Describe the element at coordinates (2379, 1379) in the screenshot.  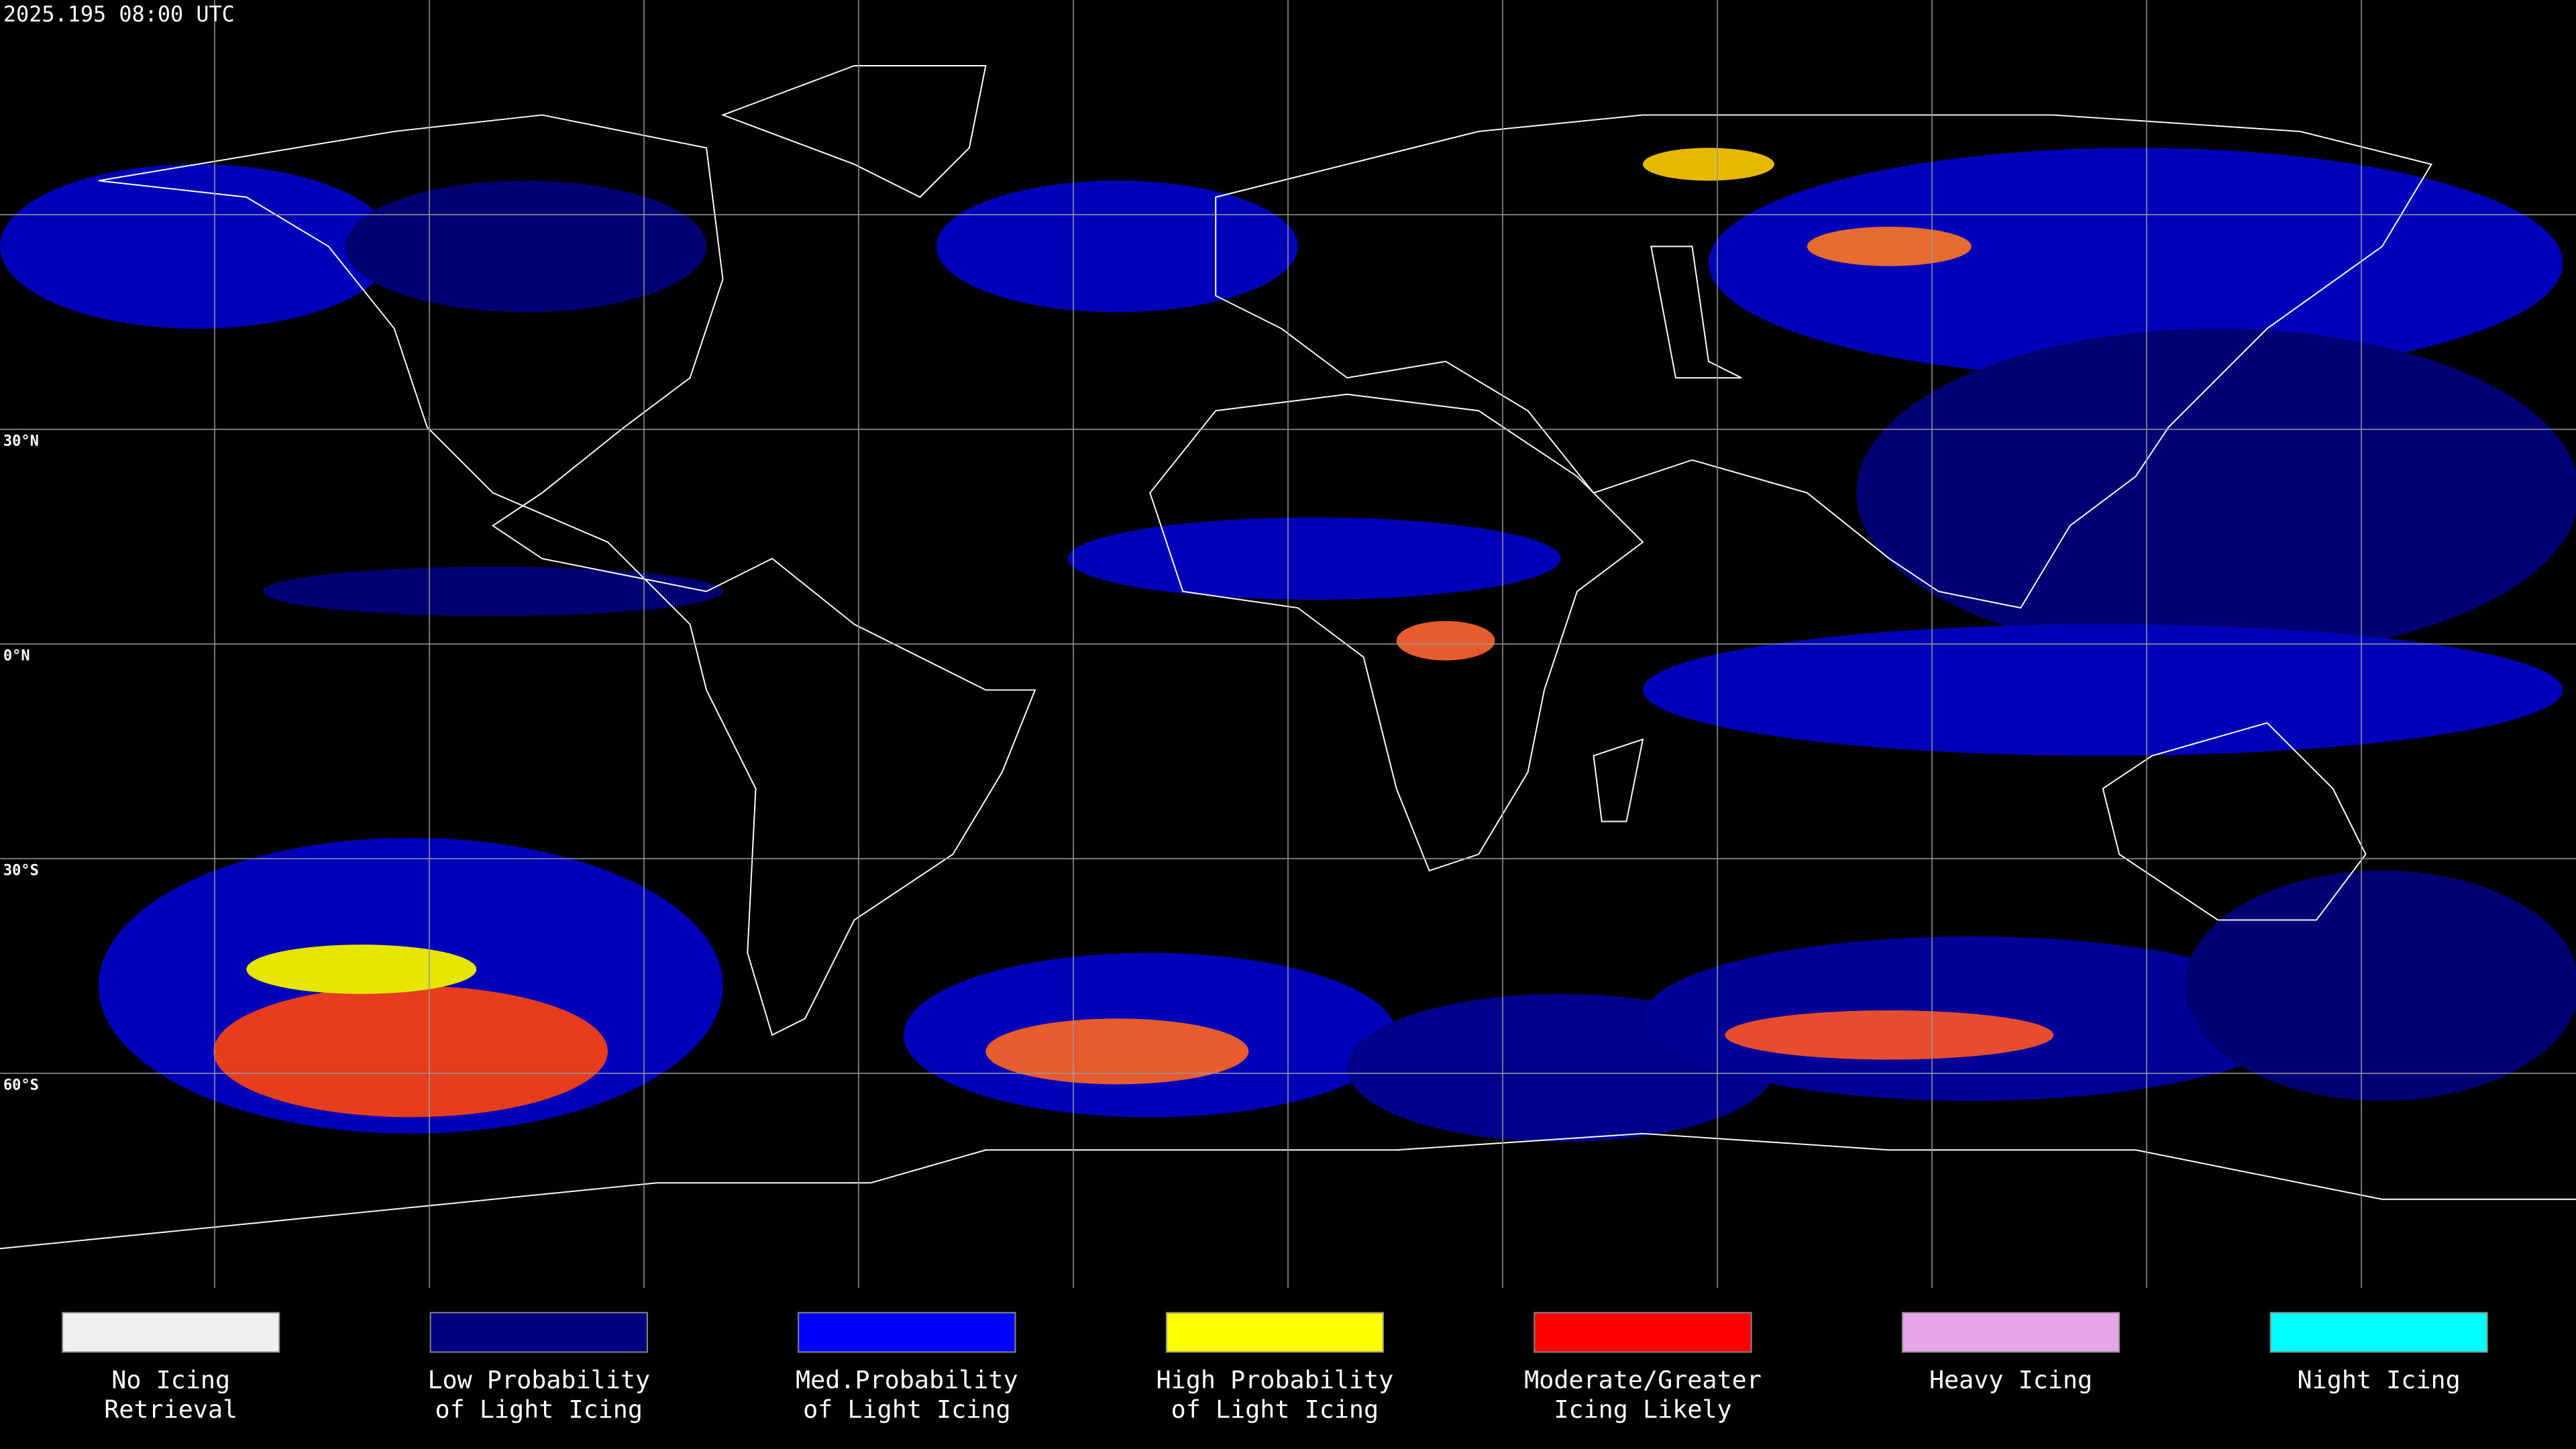
I see `legend-label: Night Icing` at that location.